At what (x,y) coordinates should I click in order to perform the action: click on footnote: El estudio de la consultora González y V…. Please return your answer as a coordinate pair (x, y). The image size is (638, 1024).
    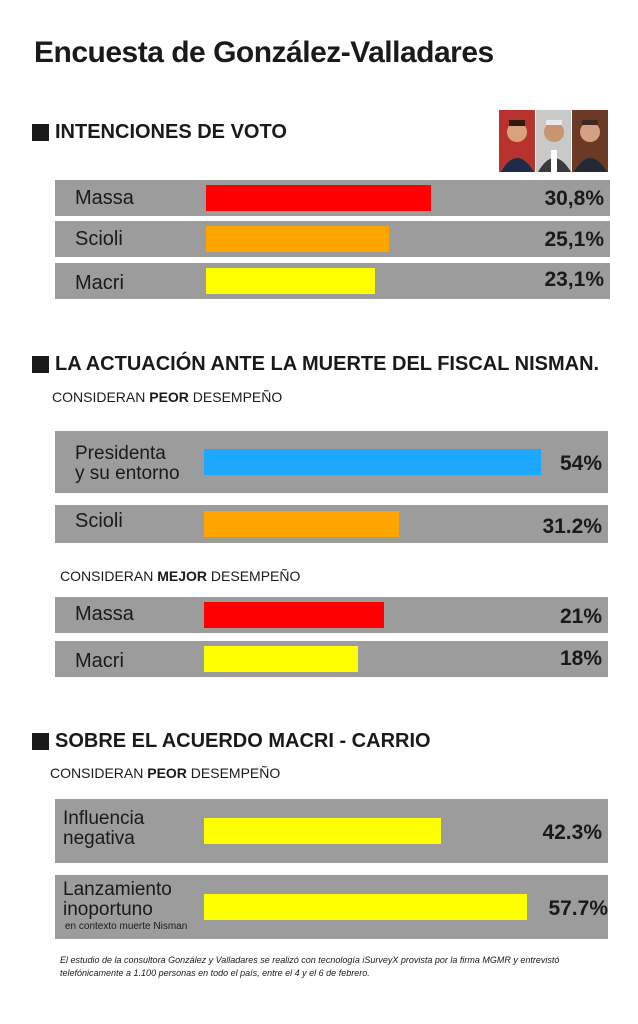
    Looking at the image, I should click on (310, 966).